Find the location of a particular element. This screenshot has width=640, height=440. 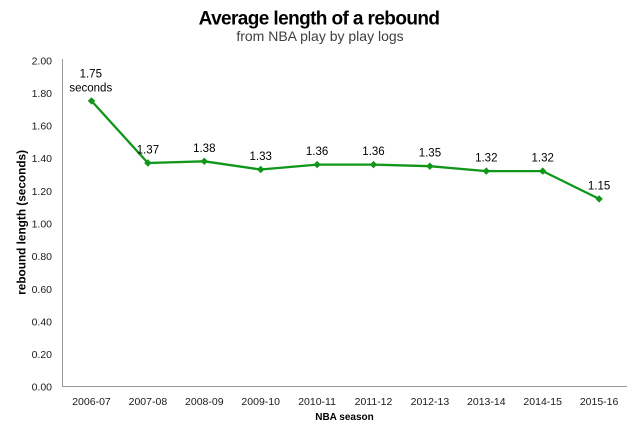

svg-text: 2007-08 is located at coordinates (148, 402).